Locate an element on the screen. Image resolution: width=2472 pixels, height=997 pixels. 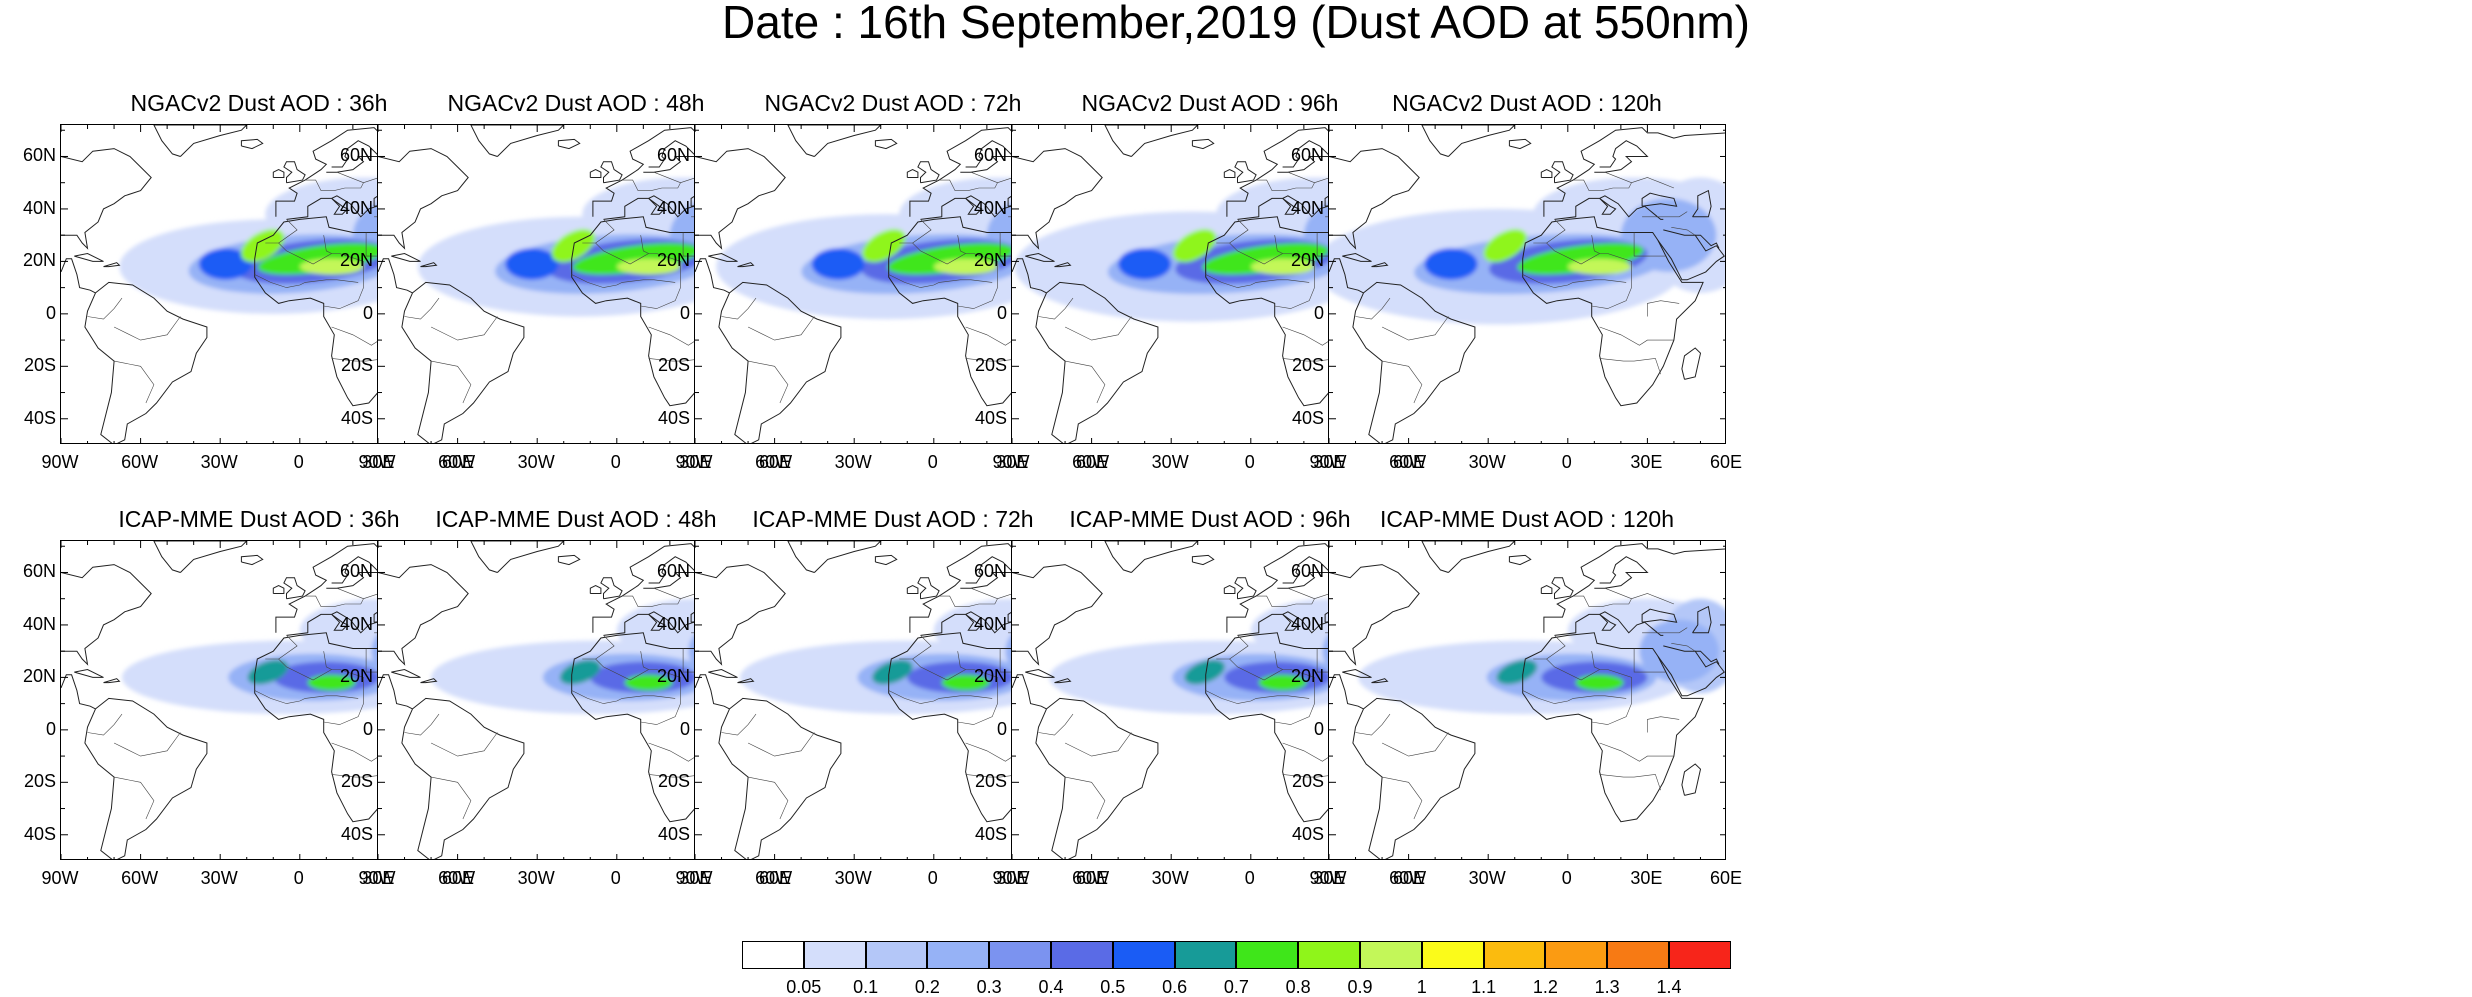
colorbar-label: 0.5 is located at coordinates (1113, 987).